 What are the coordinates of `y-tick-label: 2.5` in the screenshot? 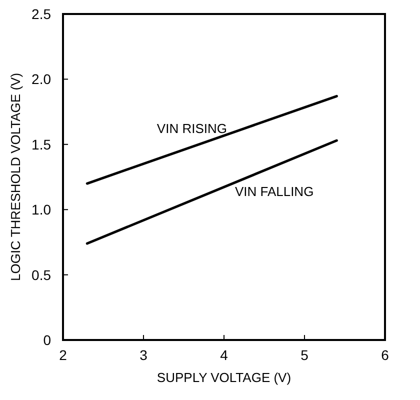 It's located at (42, 14).